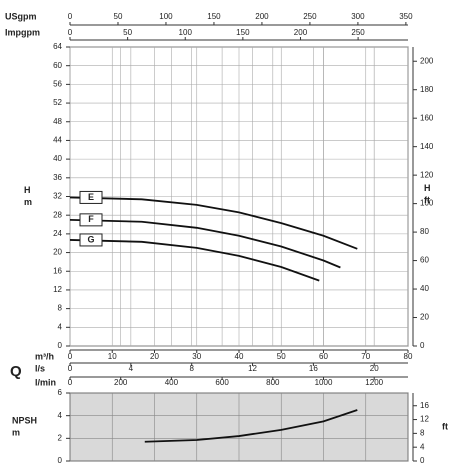  Describe the element at coordinates (424, 317) in the screenshot. I see `y2-tick-label: 20` at that location.